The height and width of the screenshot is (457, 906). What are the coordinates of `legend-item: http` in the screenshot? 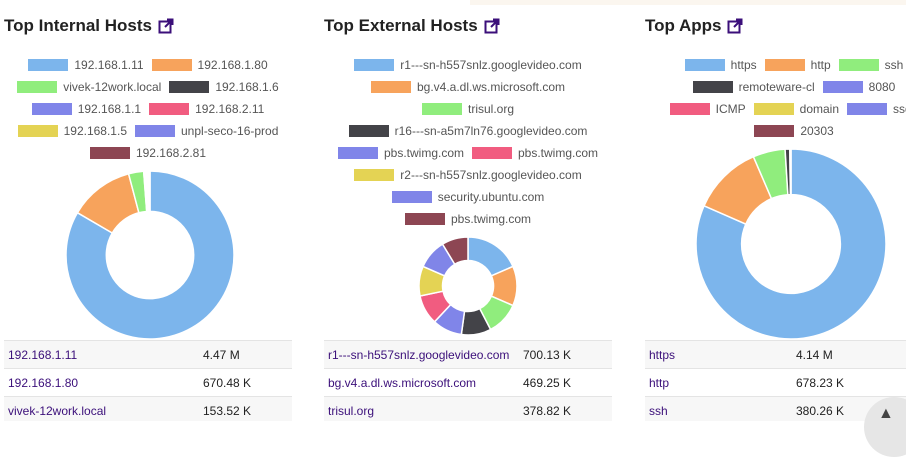 It's located at (797, 65).